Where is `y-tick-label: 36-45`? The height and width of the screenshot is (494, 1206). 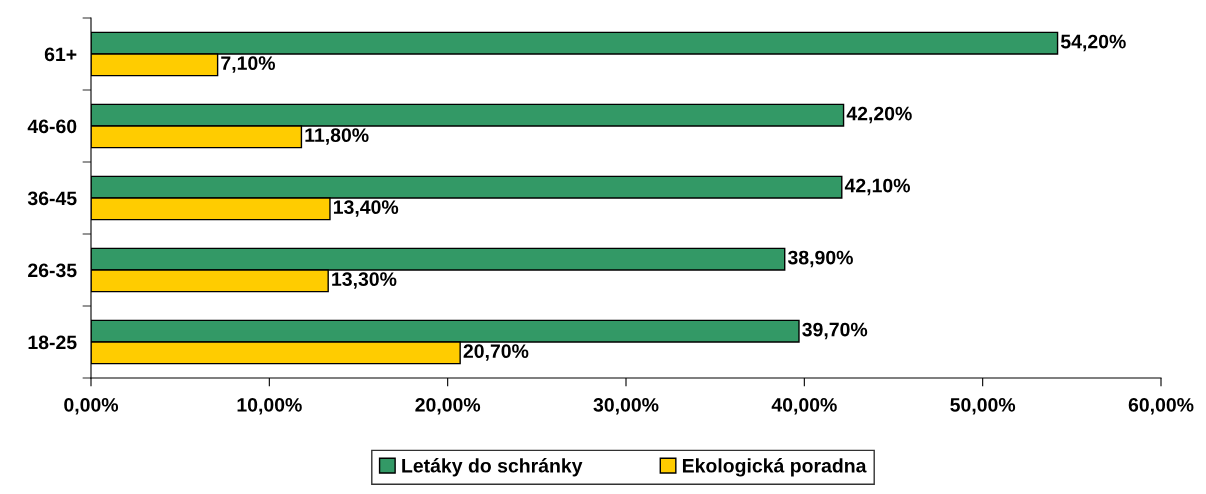 y-tick-label: 36-45 is located at coordinates (52, 198).